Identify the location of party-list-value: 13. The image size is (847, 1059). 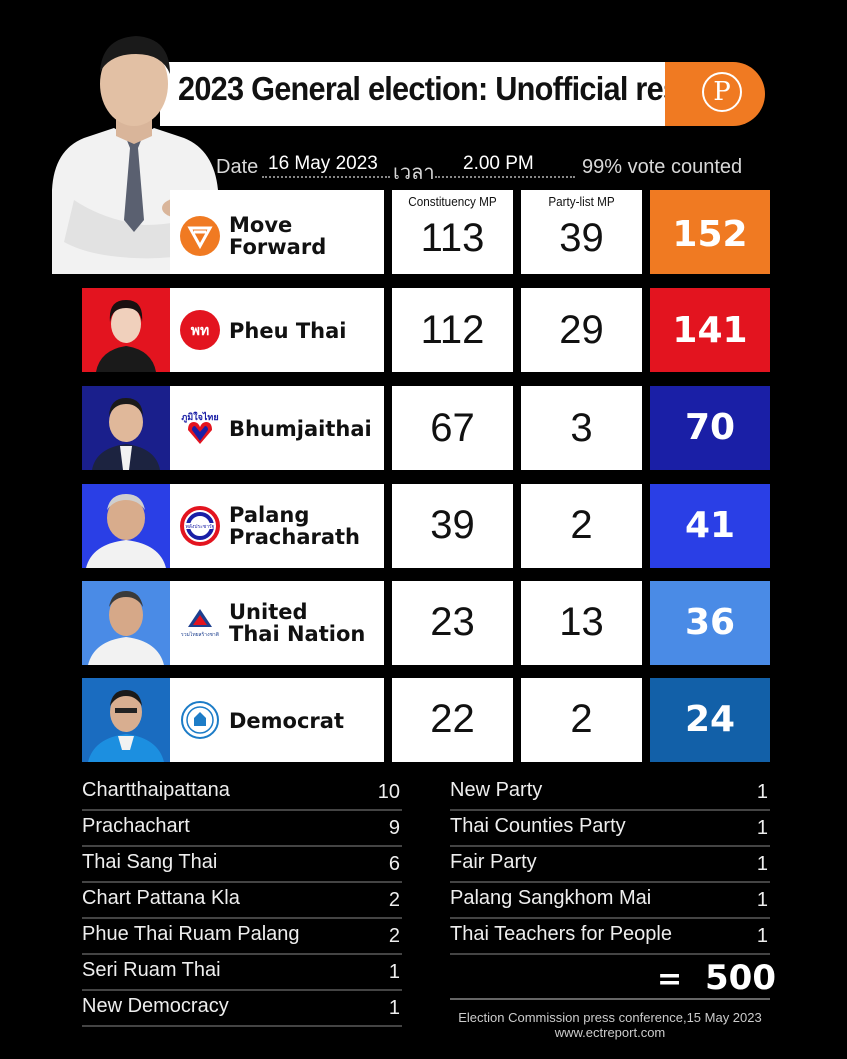
(581, 622).